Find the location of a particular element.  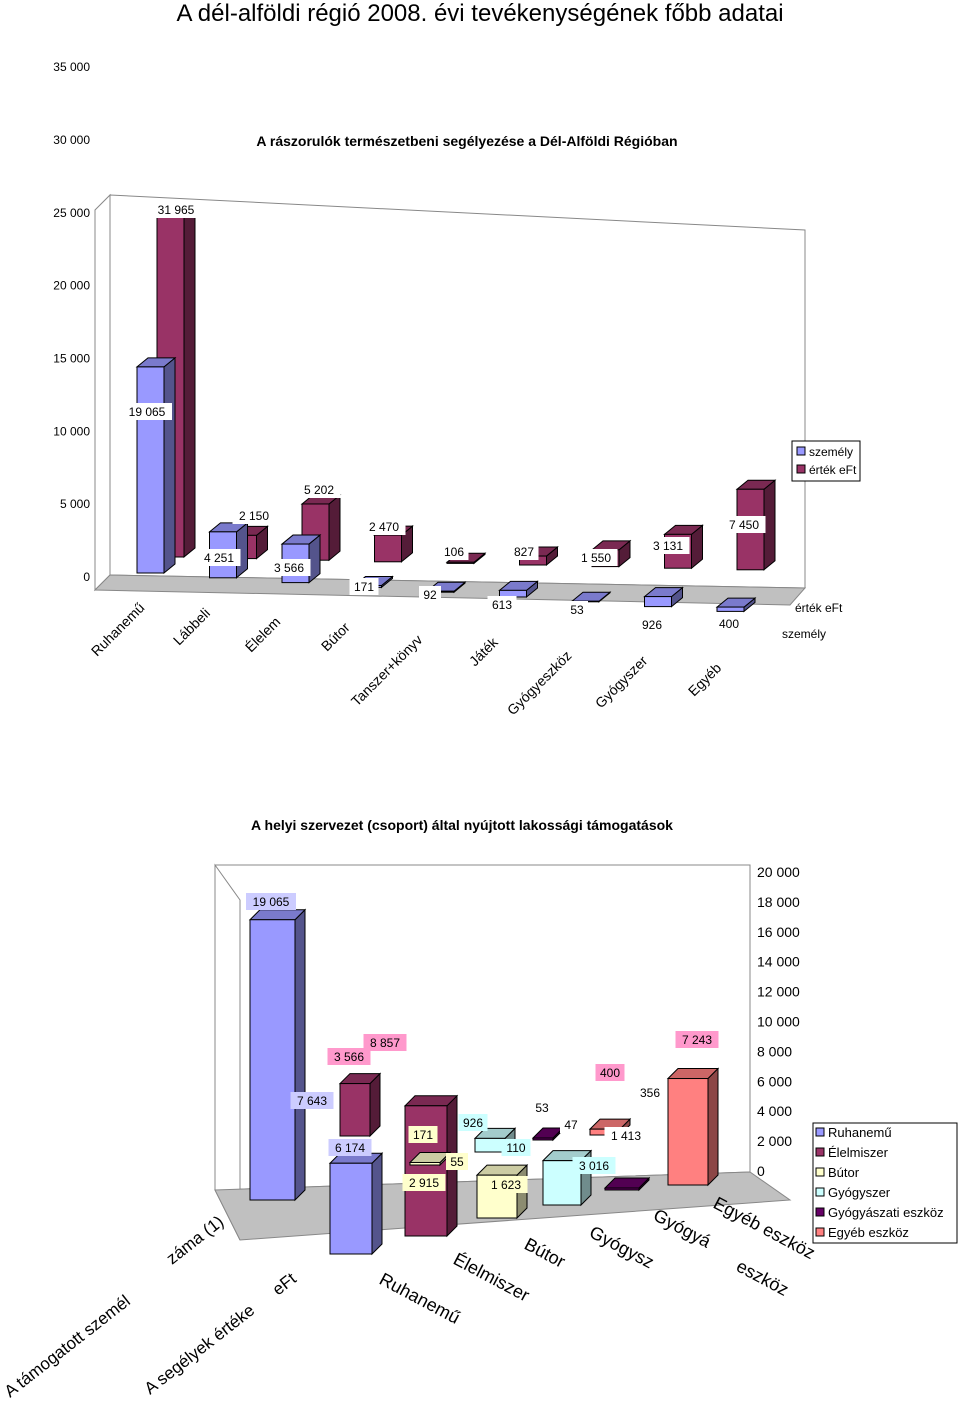

data-label-value-2: 5 202 is located at coordinates (319, 489).